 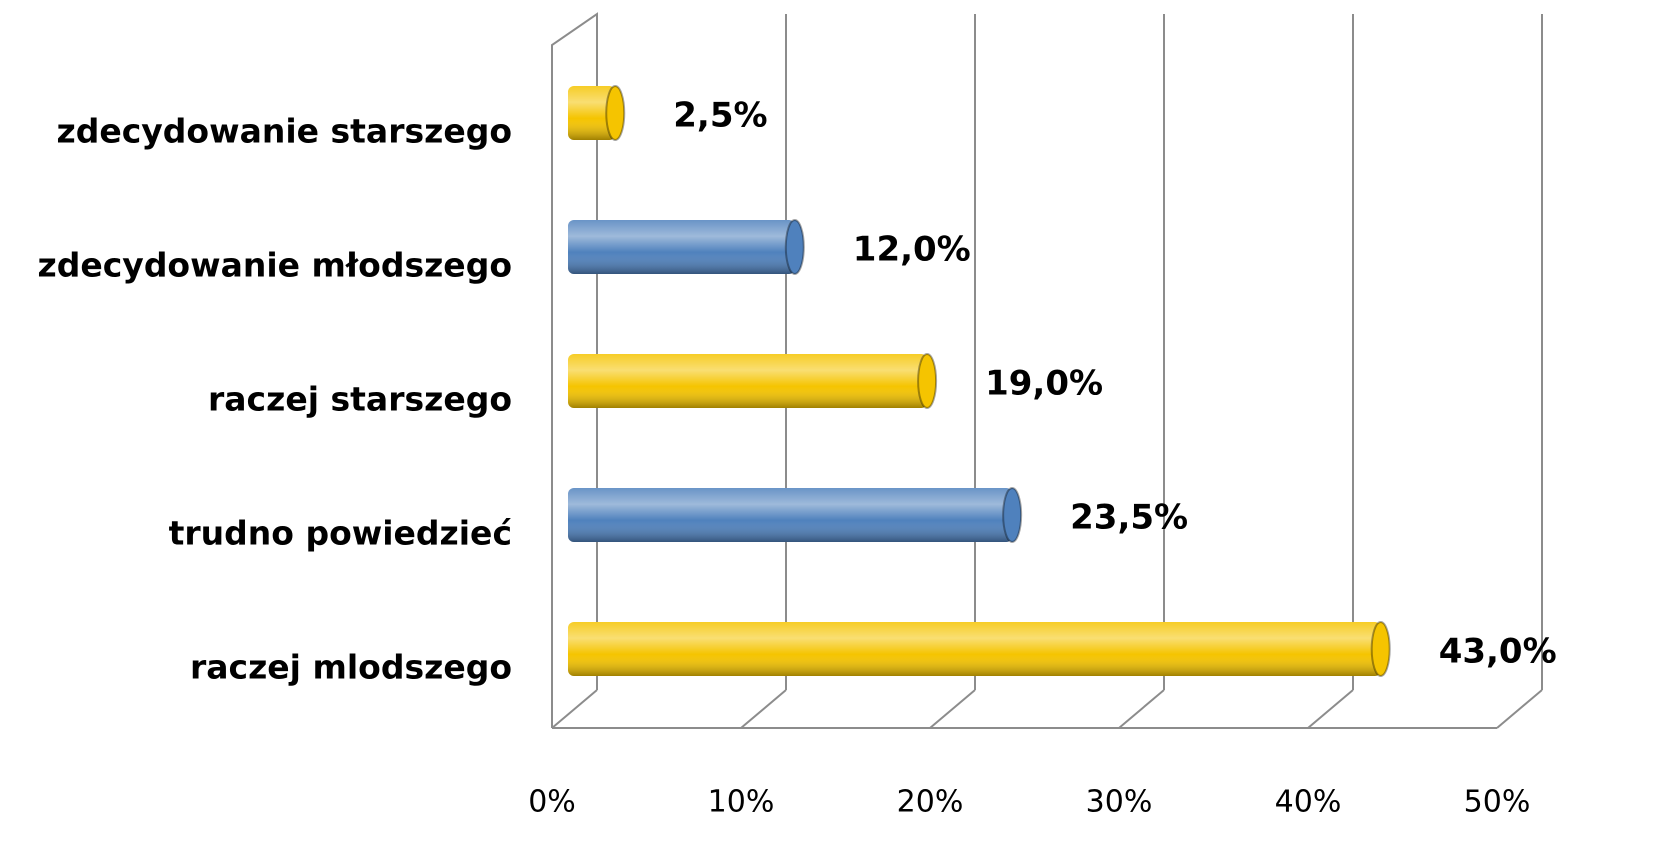 What do you see at coordinates (340, 533) in the screenshot?
I see `y-tick-label: trudno powiedzieć` at bounding box center [340, 533].